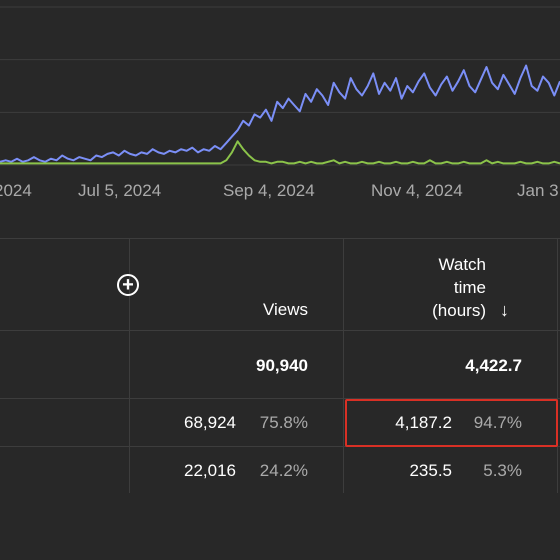 The height and width of the screenshot is (560, 560). I want to click on row-watch-percent: 5.3%, so click(502, 470).